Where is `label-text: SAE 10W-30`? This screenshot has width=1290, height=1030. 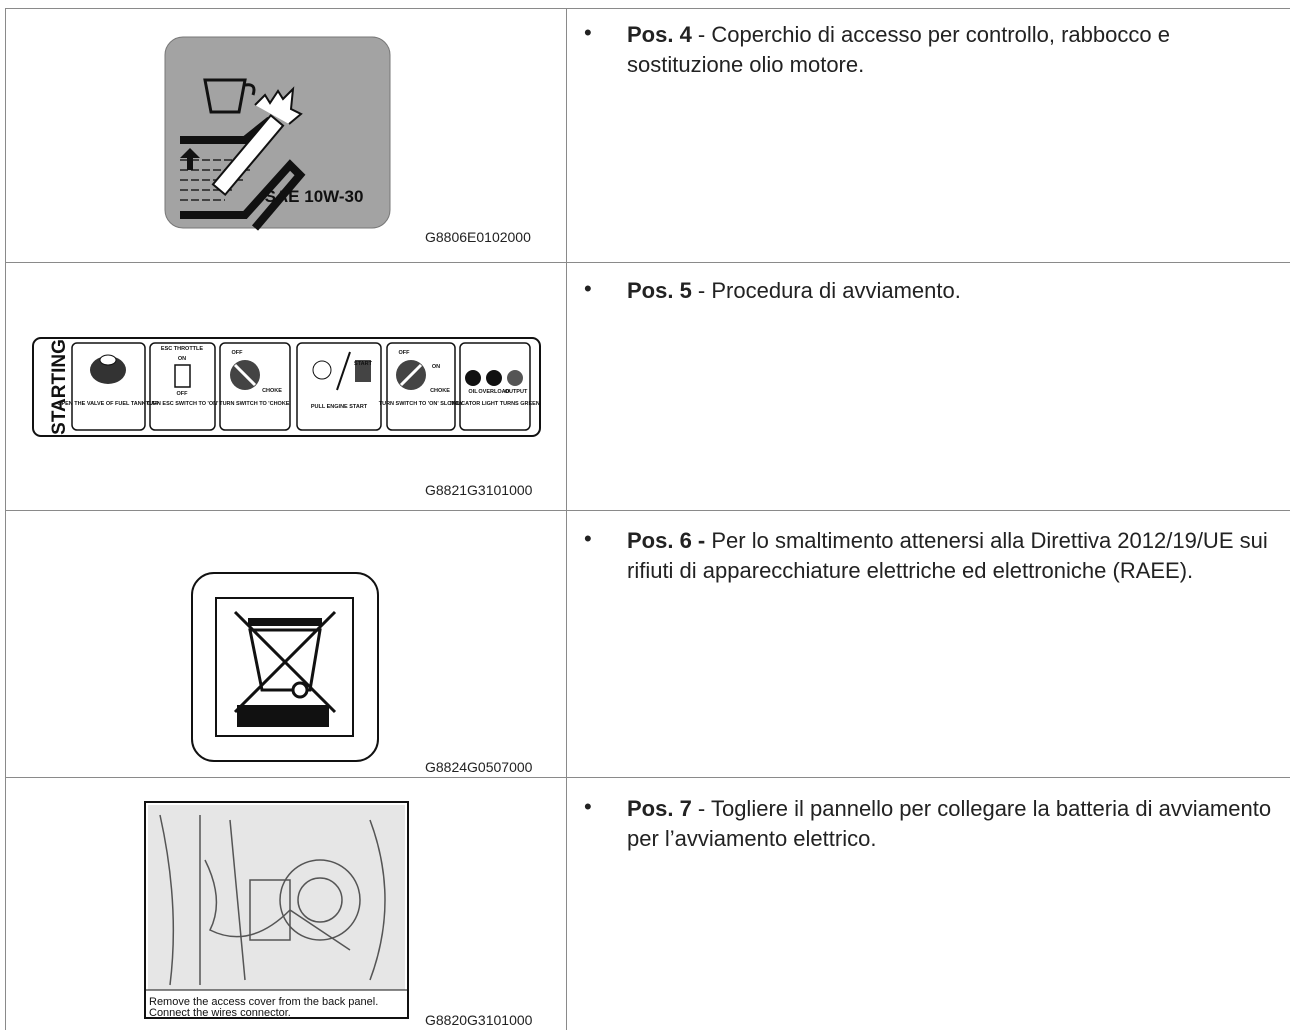
label-text: SAE 10W-30 is located at coordinates (314, 196).